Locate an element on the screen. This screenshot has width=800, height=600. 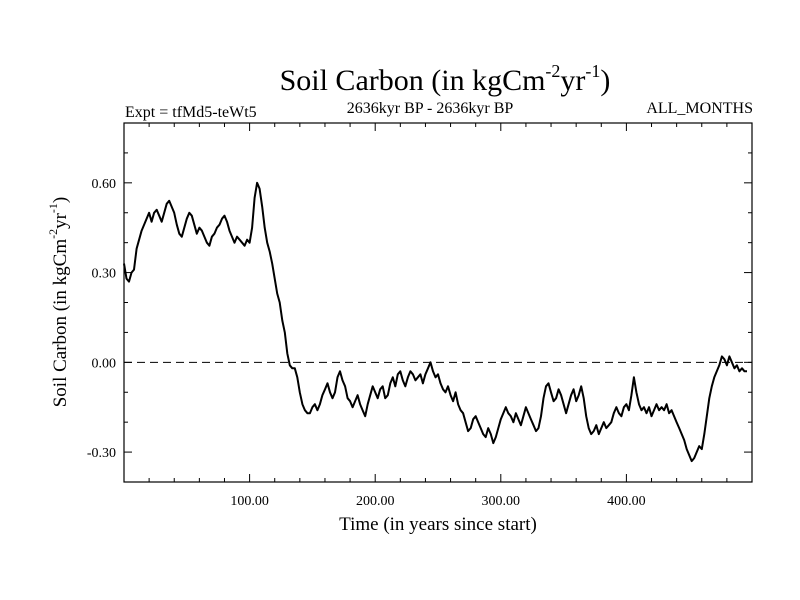
chart-title: Soil Carbon (in kgCm-2yr-1) is located at coordinates (445, 79).